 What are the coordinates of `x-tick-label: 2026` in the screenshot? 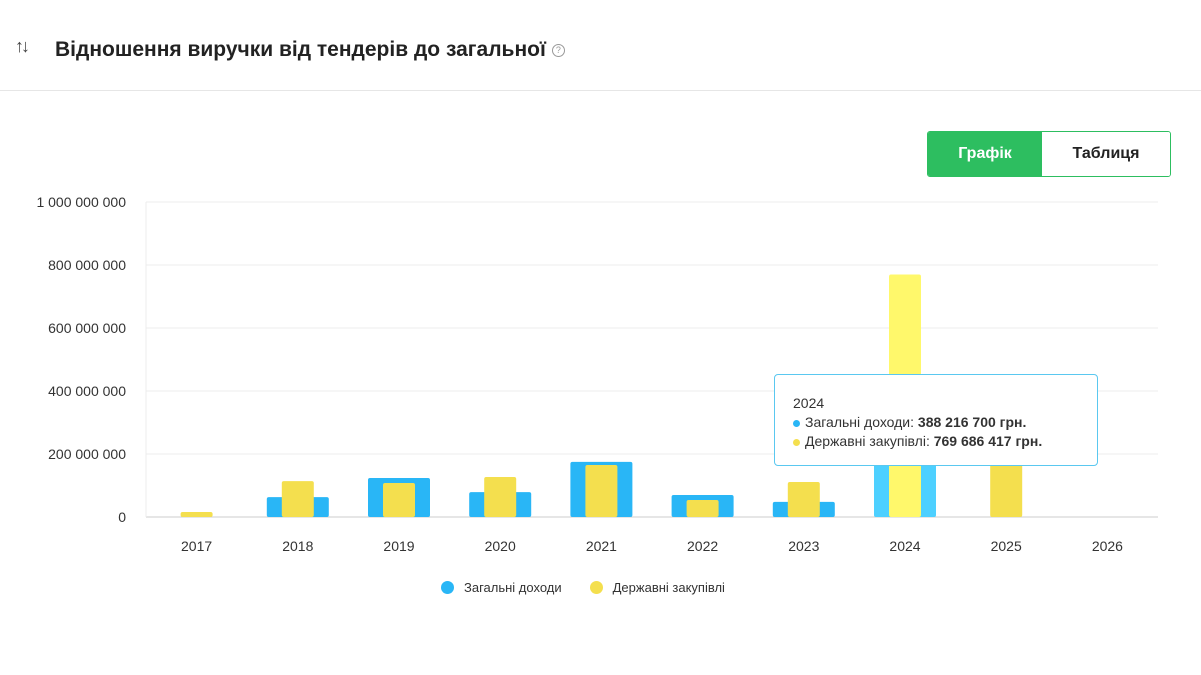 It's located at (1107, 546).